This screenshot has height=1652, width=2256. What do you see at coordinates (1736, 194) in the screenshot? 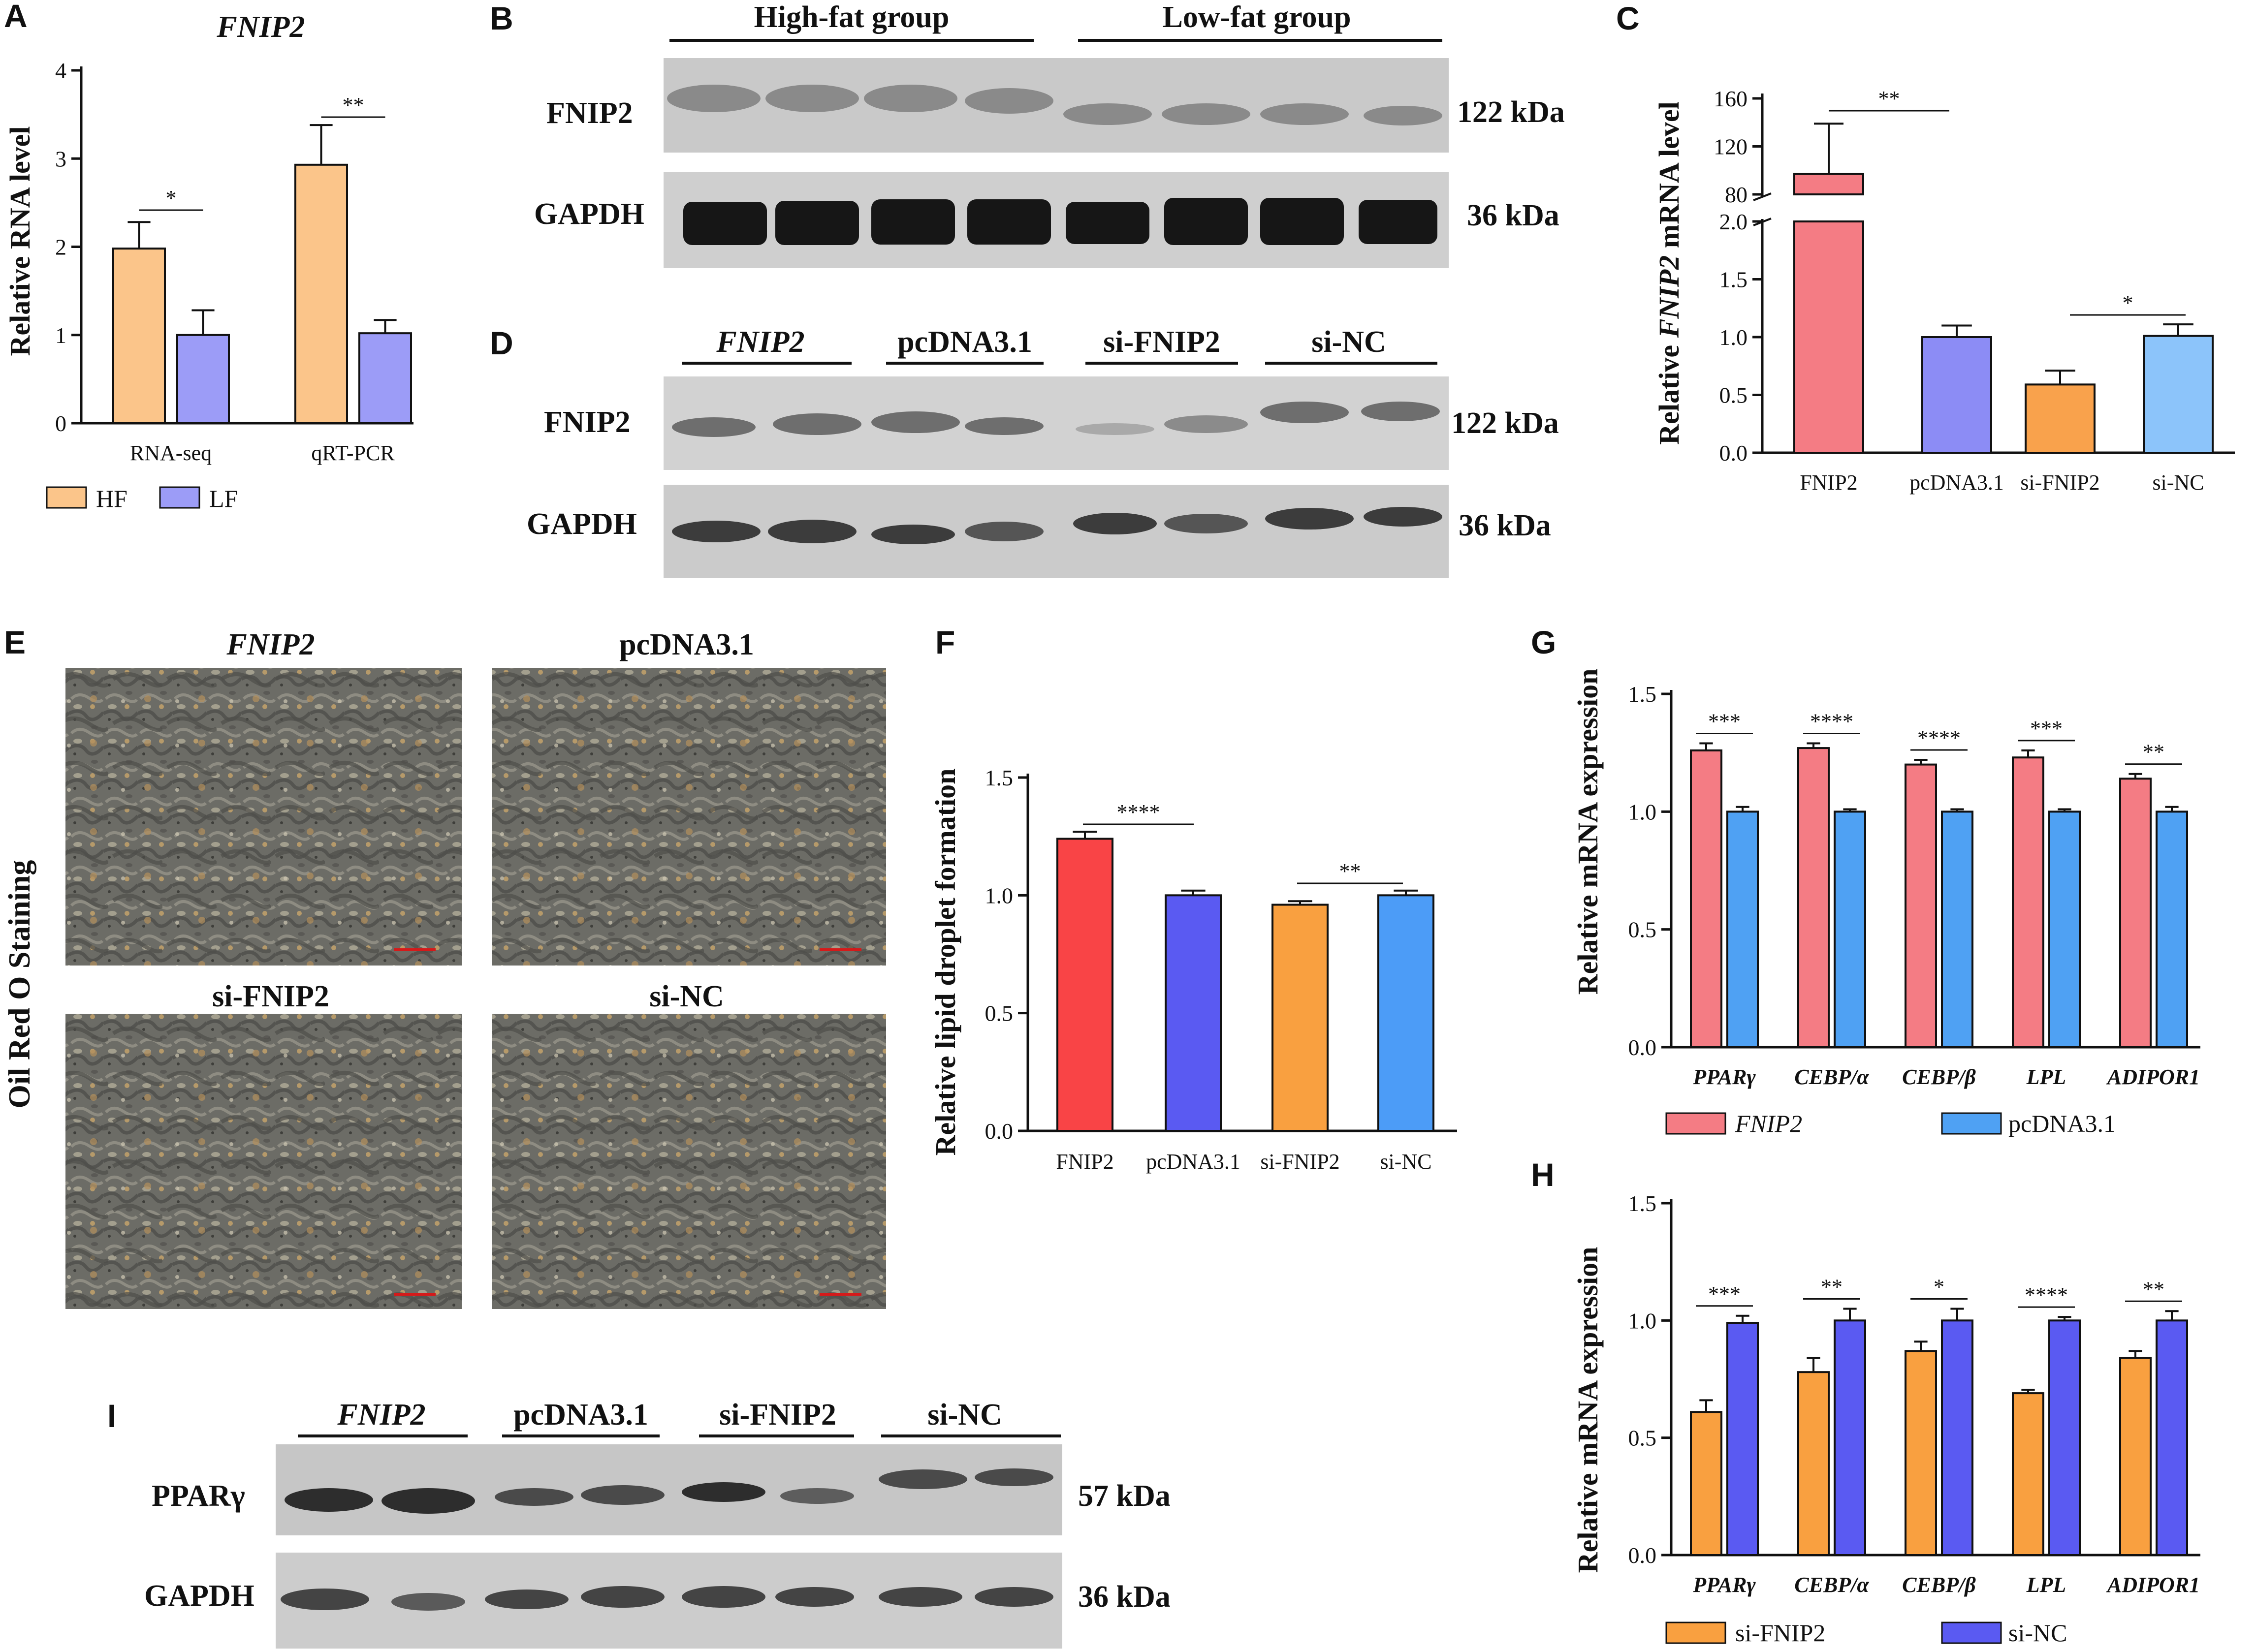
I see `c-ytick-label: 80` at bounding box center [1736, 194].